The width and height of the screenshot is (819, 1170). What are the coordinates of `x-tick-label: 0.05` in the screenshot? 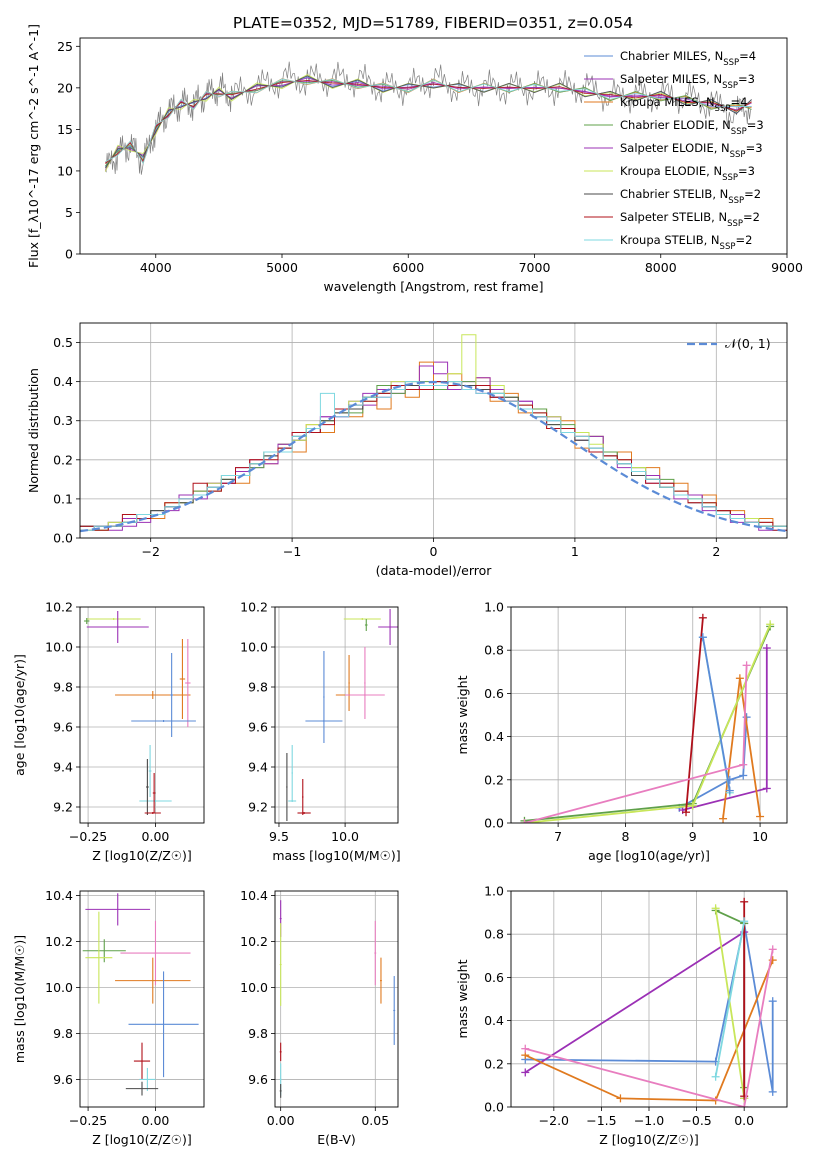 It's located at (375, 1120).